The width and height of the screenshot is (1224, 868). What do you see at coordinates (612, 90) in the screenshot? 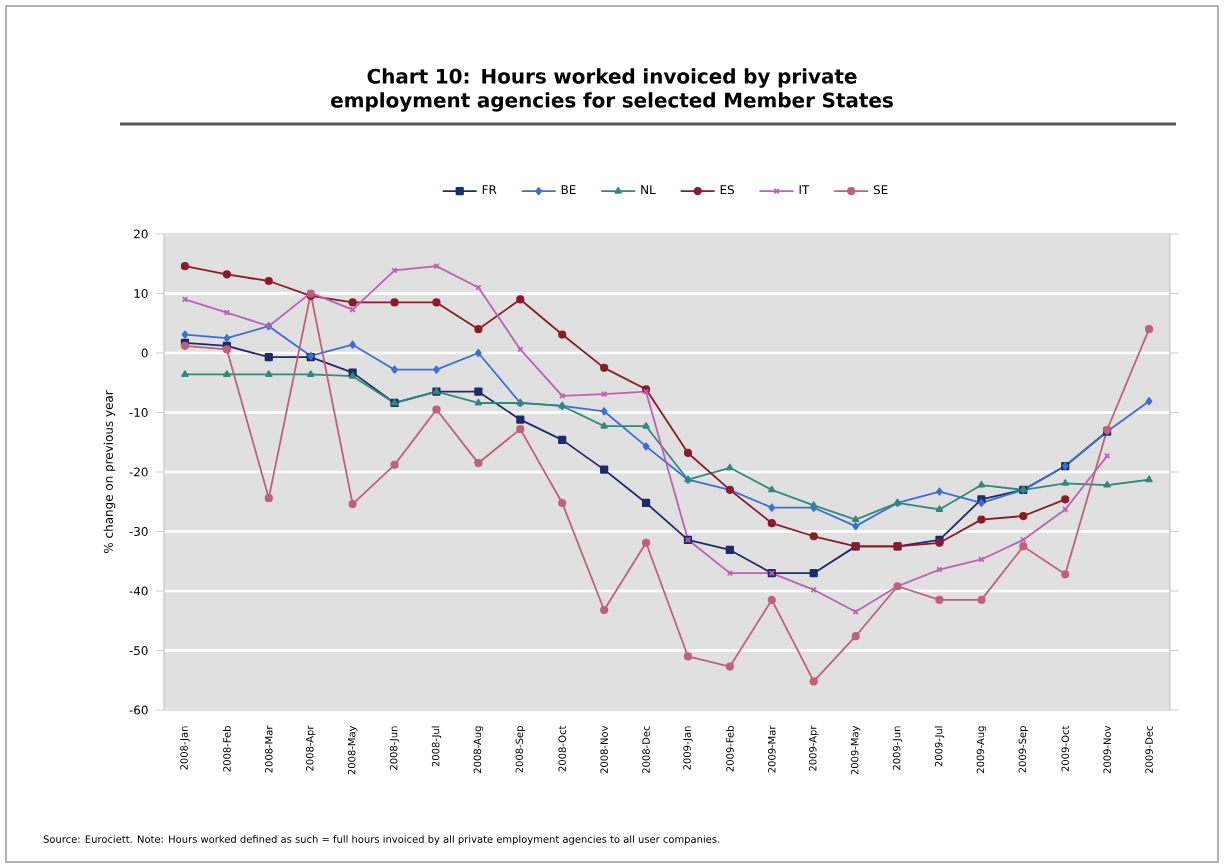
I see `chart-title: Chart 10: Hours worked invoiced by private employment agencies for selected Member States` at bounding box center [612, 90].